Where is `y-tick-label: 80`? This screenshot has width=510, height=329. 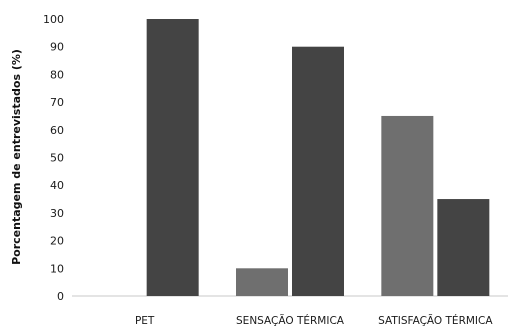
y-tick-label: 80 is located at coordinates (57, 74).